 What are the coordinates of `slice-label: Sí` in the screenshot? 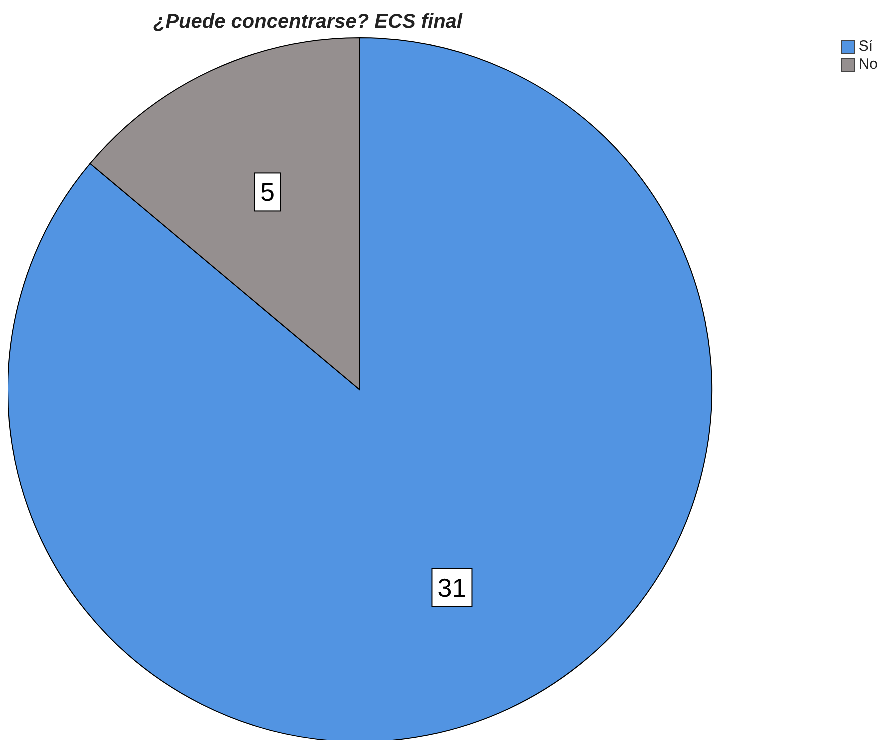 It's located at (865, 47).